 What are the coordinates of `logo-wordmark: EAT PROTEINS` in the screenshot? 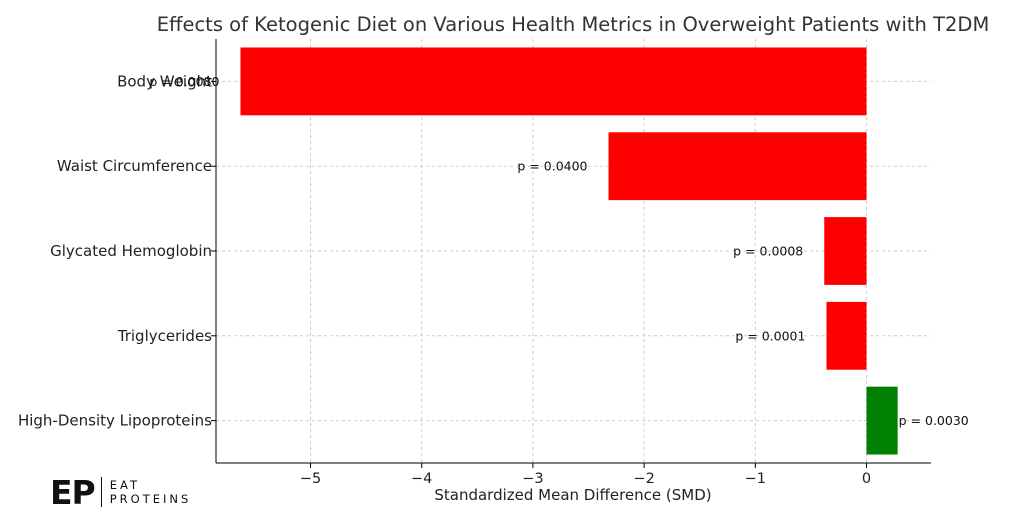 It's located at (151, 492).